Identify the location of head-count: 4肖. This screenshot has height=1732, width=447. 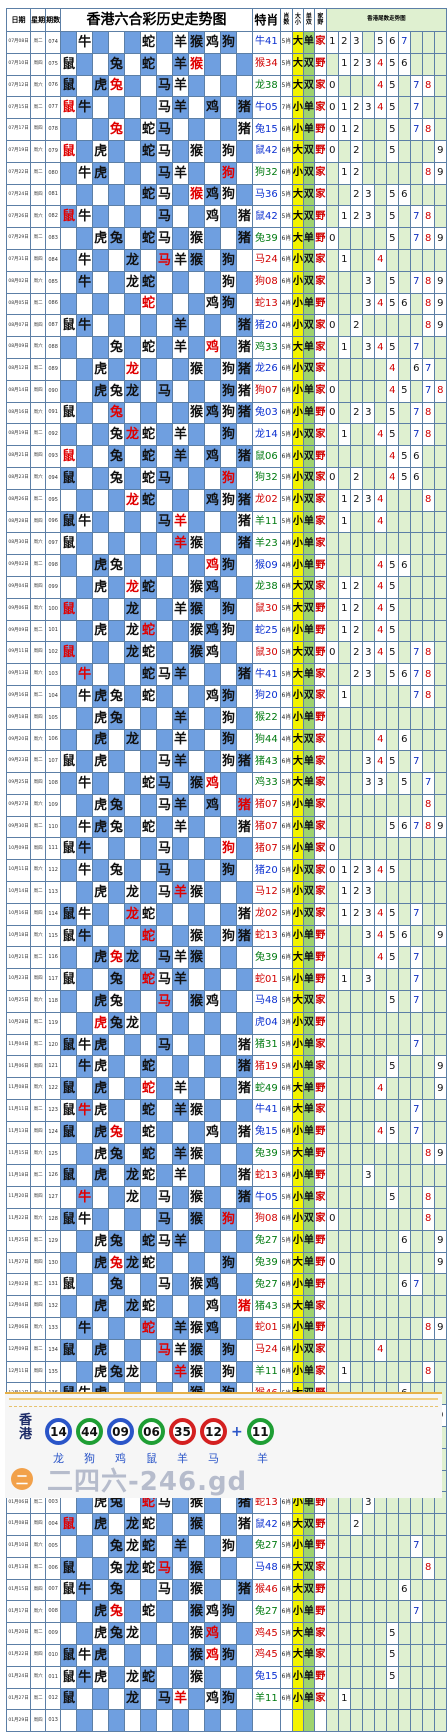
(286, 544).